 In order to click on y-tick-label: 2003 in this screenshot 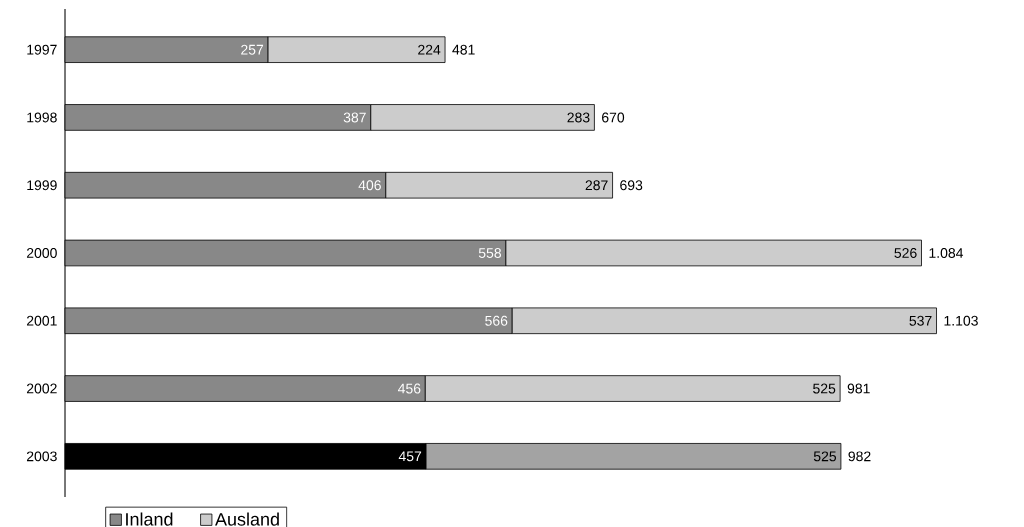, I will do `click(41, 456)`.